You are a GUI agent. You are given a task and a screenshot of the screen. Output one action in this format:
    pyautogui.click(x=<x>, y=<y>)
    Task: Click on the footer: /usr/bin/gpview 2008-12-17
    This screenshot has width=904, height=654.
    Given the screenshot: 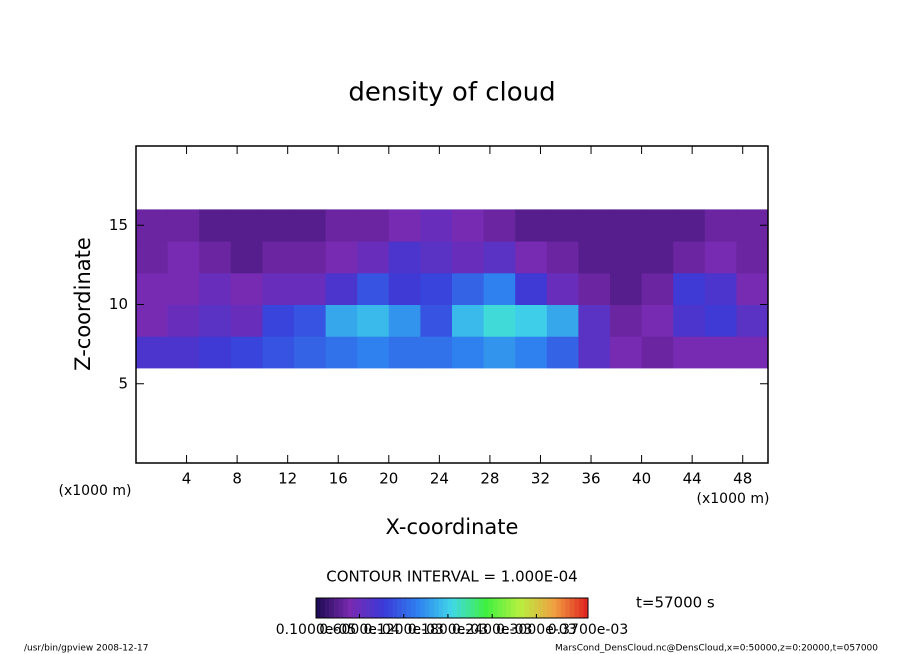 What is the action you would take?
    pyautogui.click(x=86, y=649)
    